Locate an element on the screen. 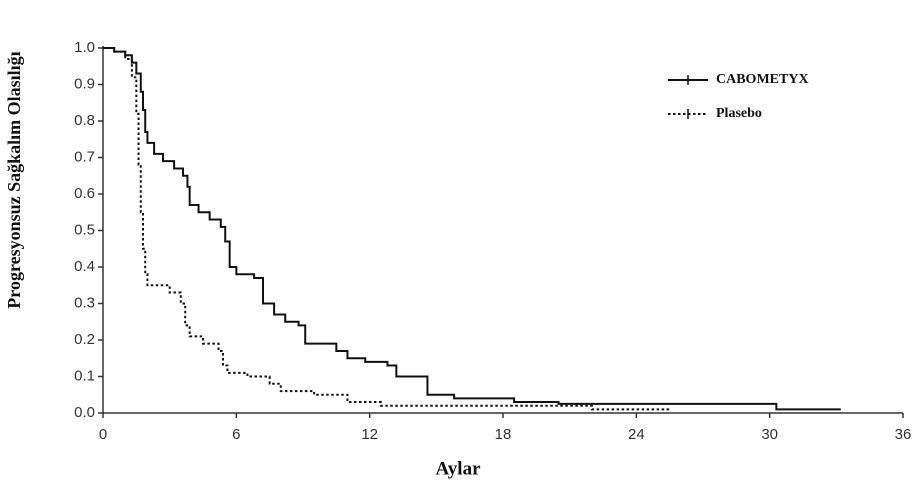  y-tick-label: 1.0 is located at coordinates (84, 47).